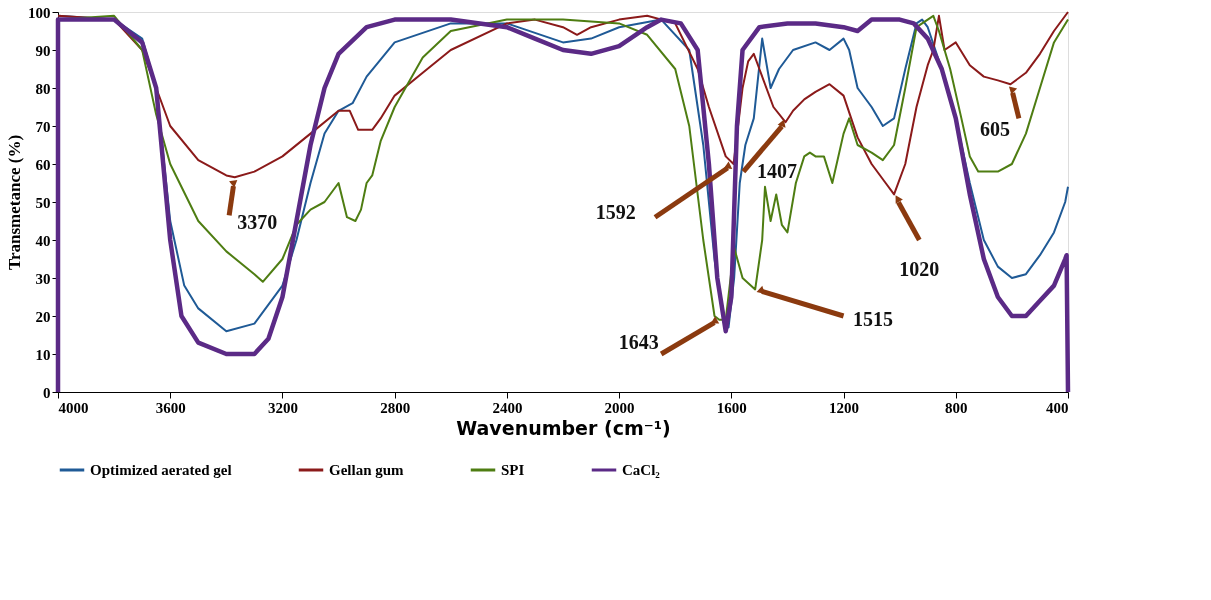 This screenshot has width=1211, height=600. What do you see at coordinates (1057, 407) in the screenshot?
I see `x-tick-label: 400` at bounding box center [1057, 407].